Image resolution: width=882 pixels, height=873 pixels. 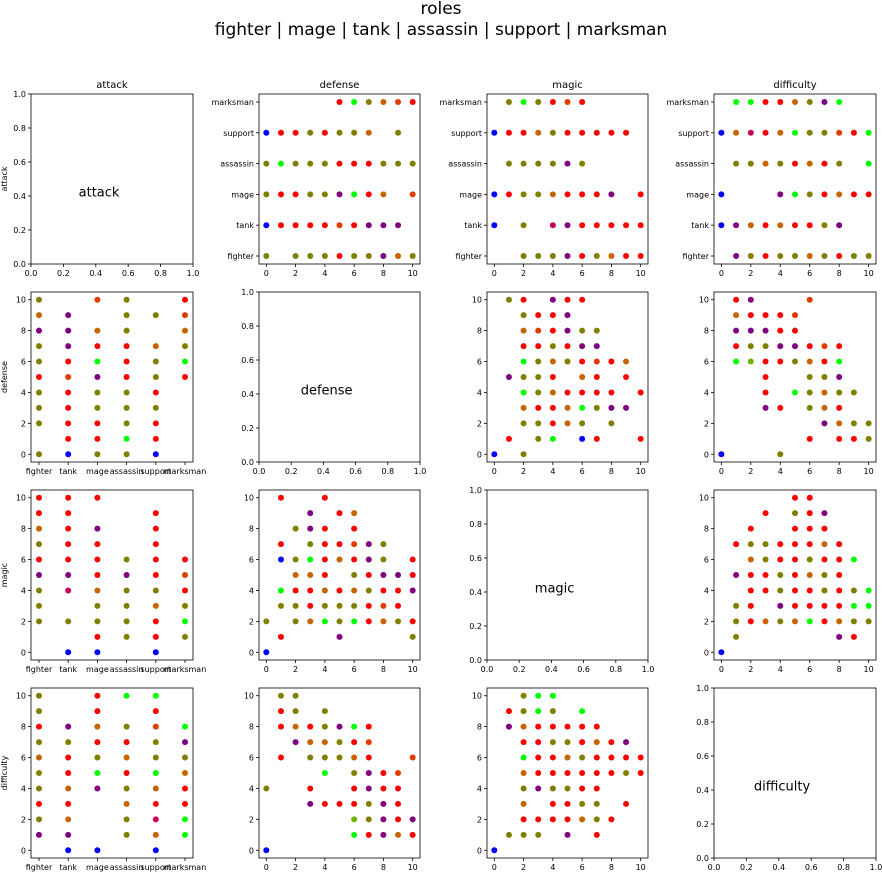 I want to click on panel-frame, so click(x=567, y=575).